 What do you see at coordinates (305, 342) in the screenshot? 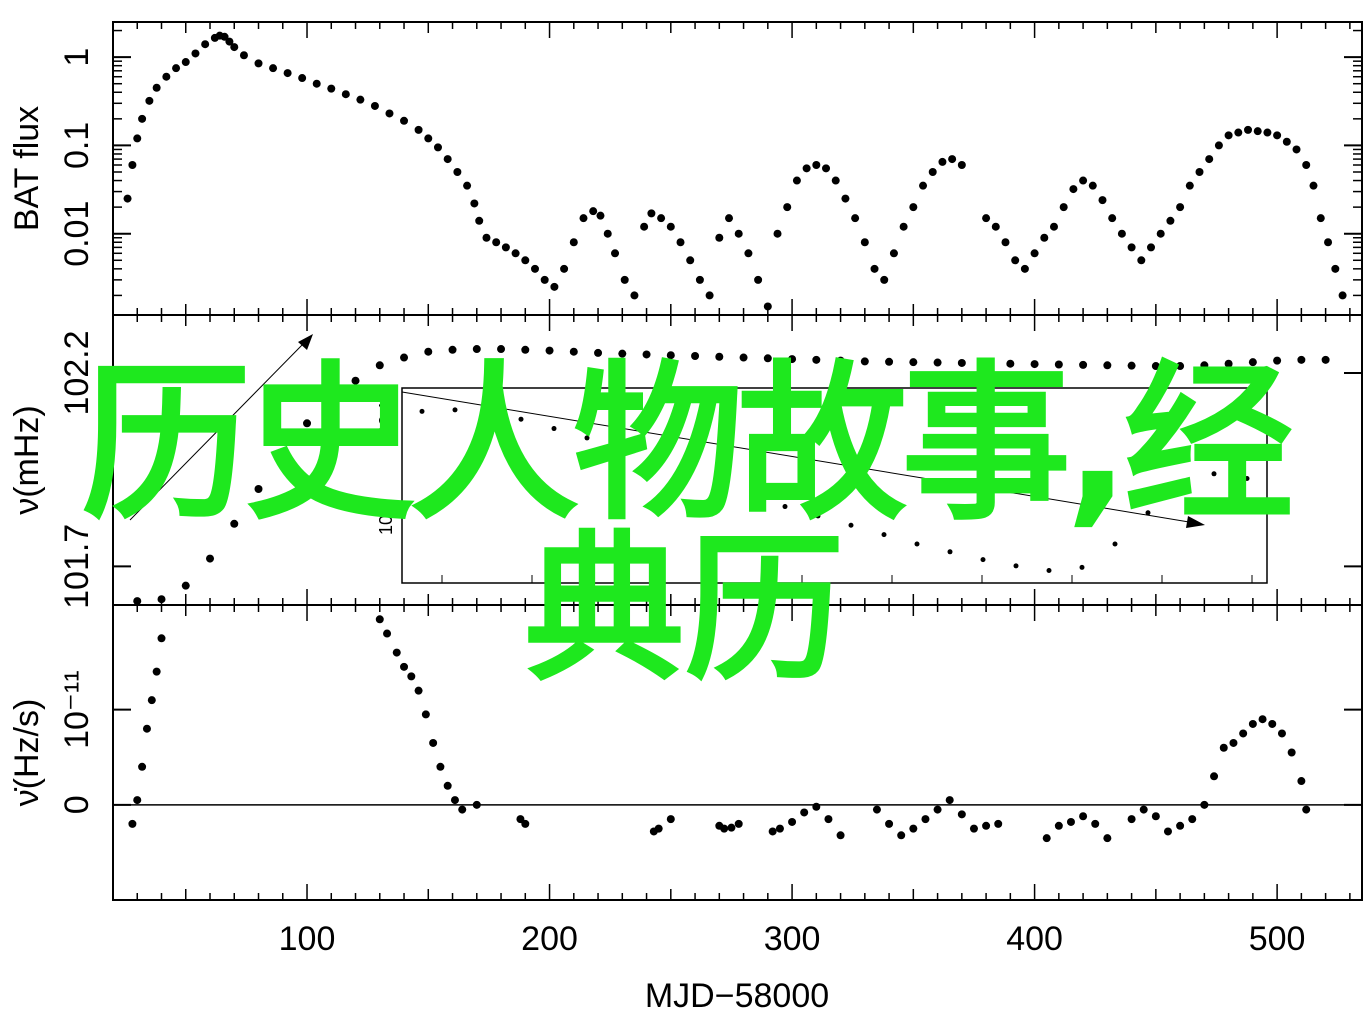
I see `arrow-head` at bounding box center [305, 342].